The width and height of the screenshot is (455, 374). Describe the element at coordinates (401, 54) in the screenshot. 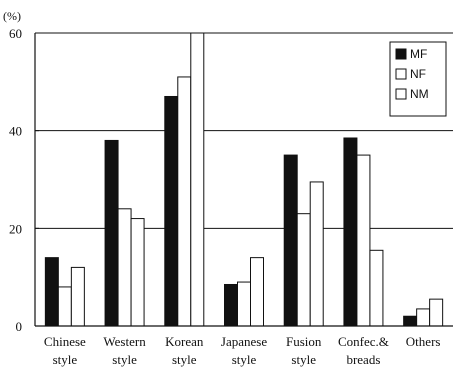

I see `legend-swatch-mf` at that location.